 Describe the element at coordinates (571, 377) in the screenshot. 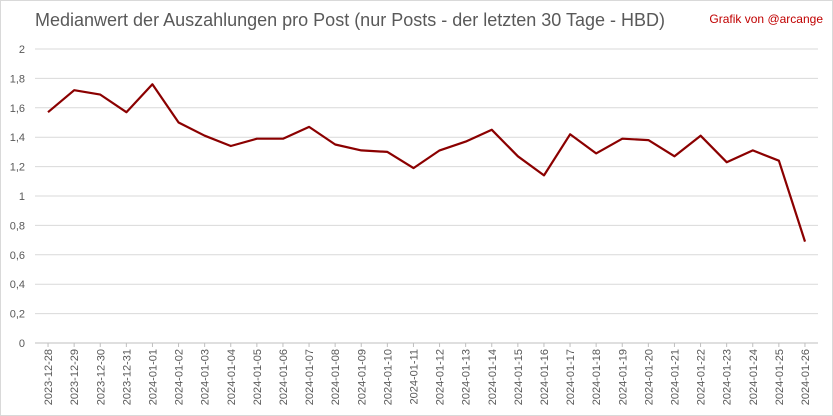

I see `x-tick-label: 2024-01-17` at that location.